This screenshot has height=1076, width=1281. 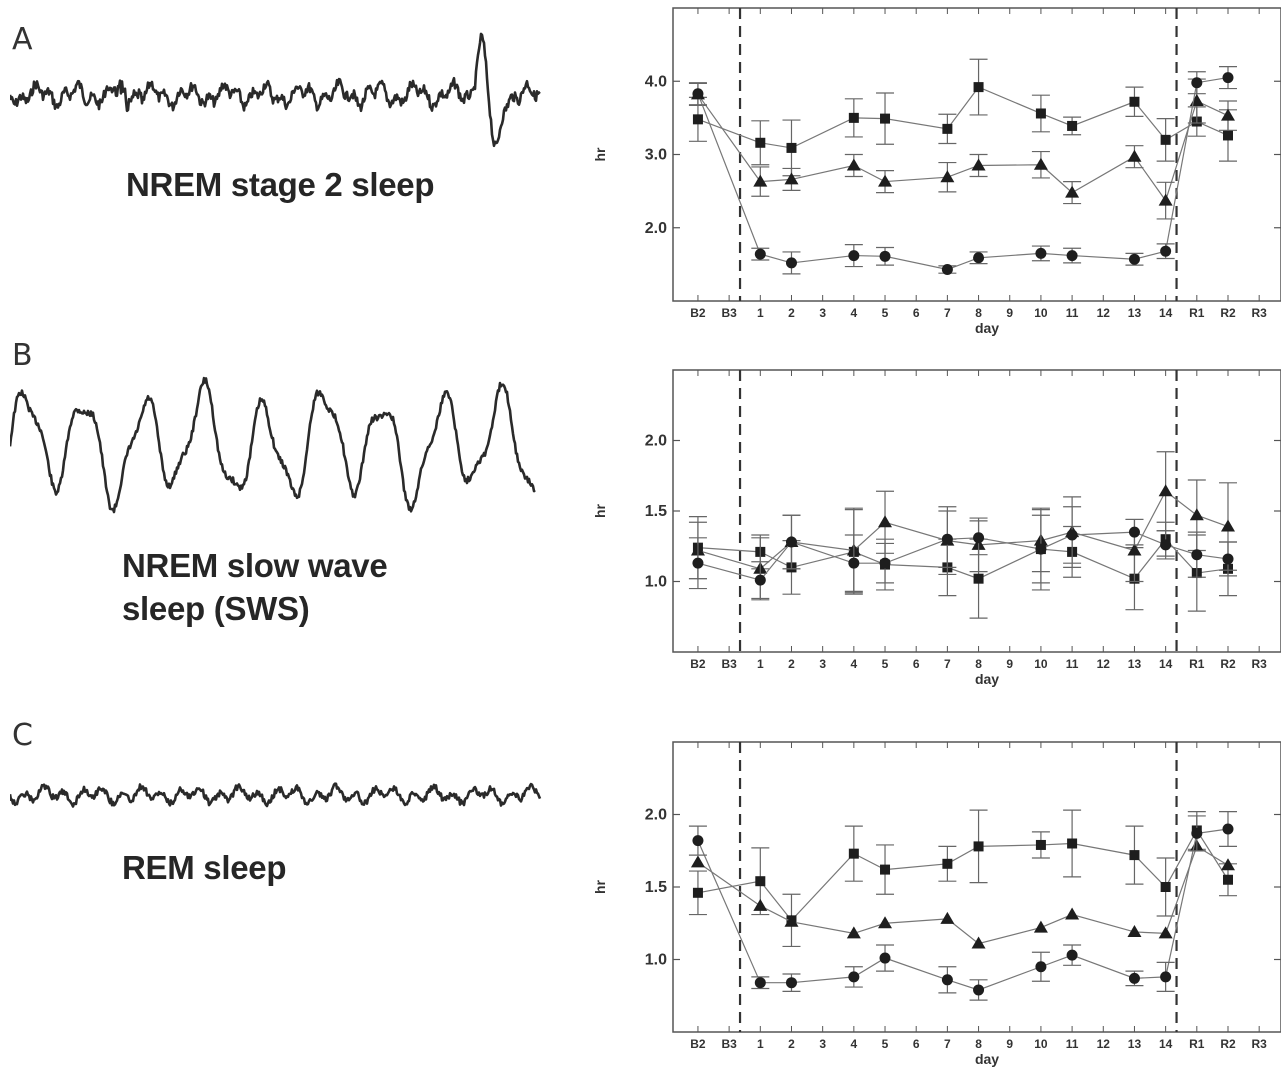 I want to click on eeg-label-line: REM sleep, so click(x=204, y=867).